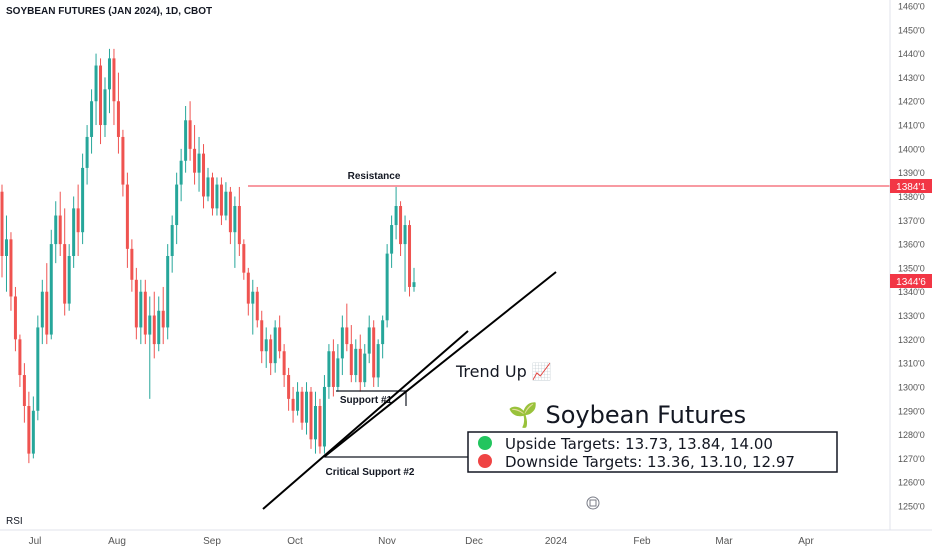 The image size is (932, 550). Describe the element at coordinates (365, 420) in the screenshot. I see `trendline-lower` at that location.